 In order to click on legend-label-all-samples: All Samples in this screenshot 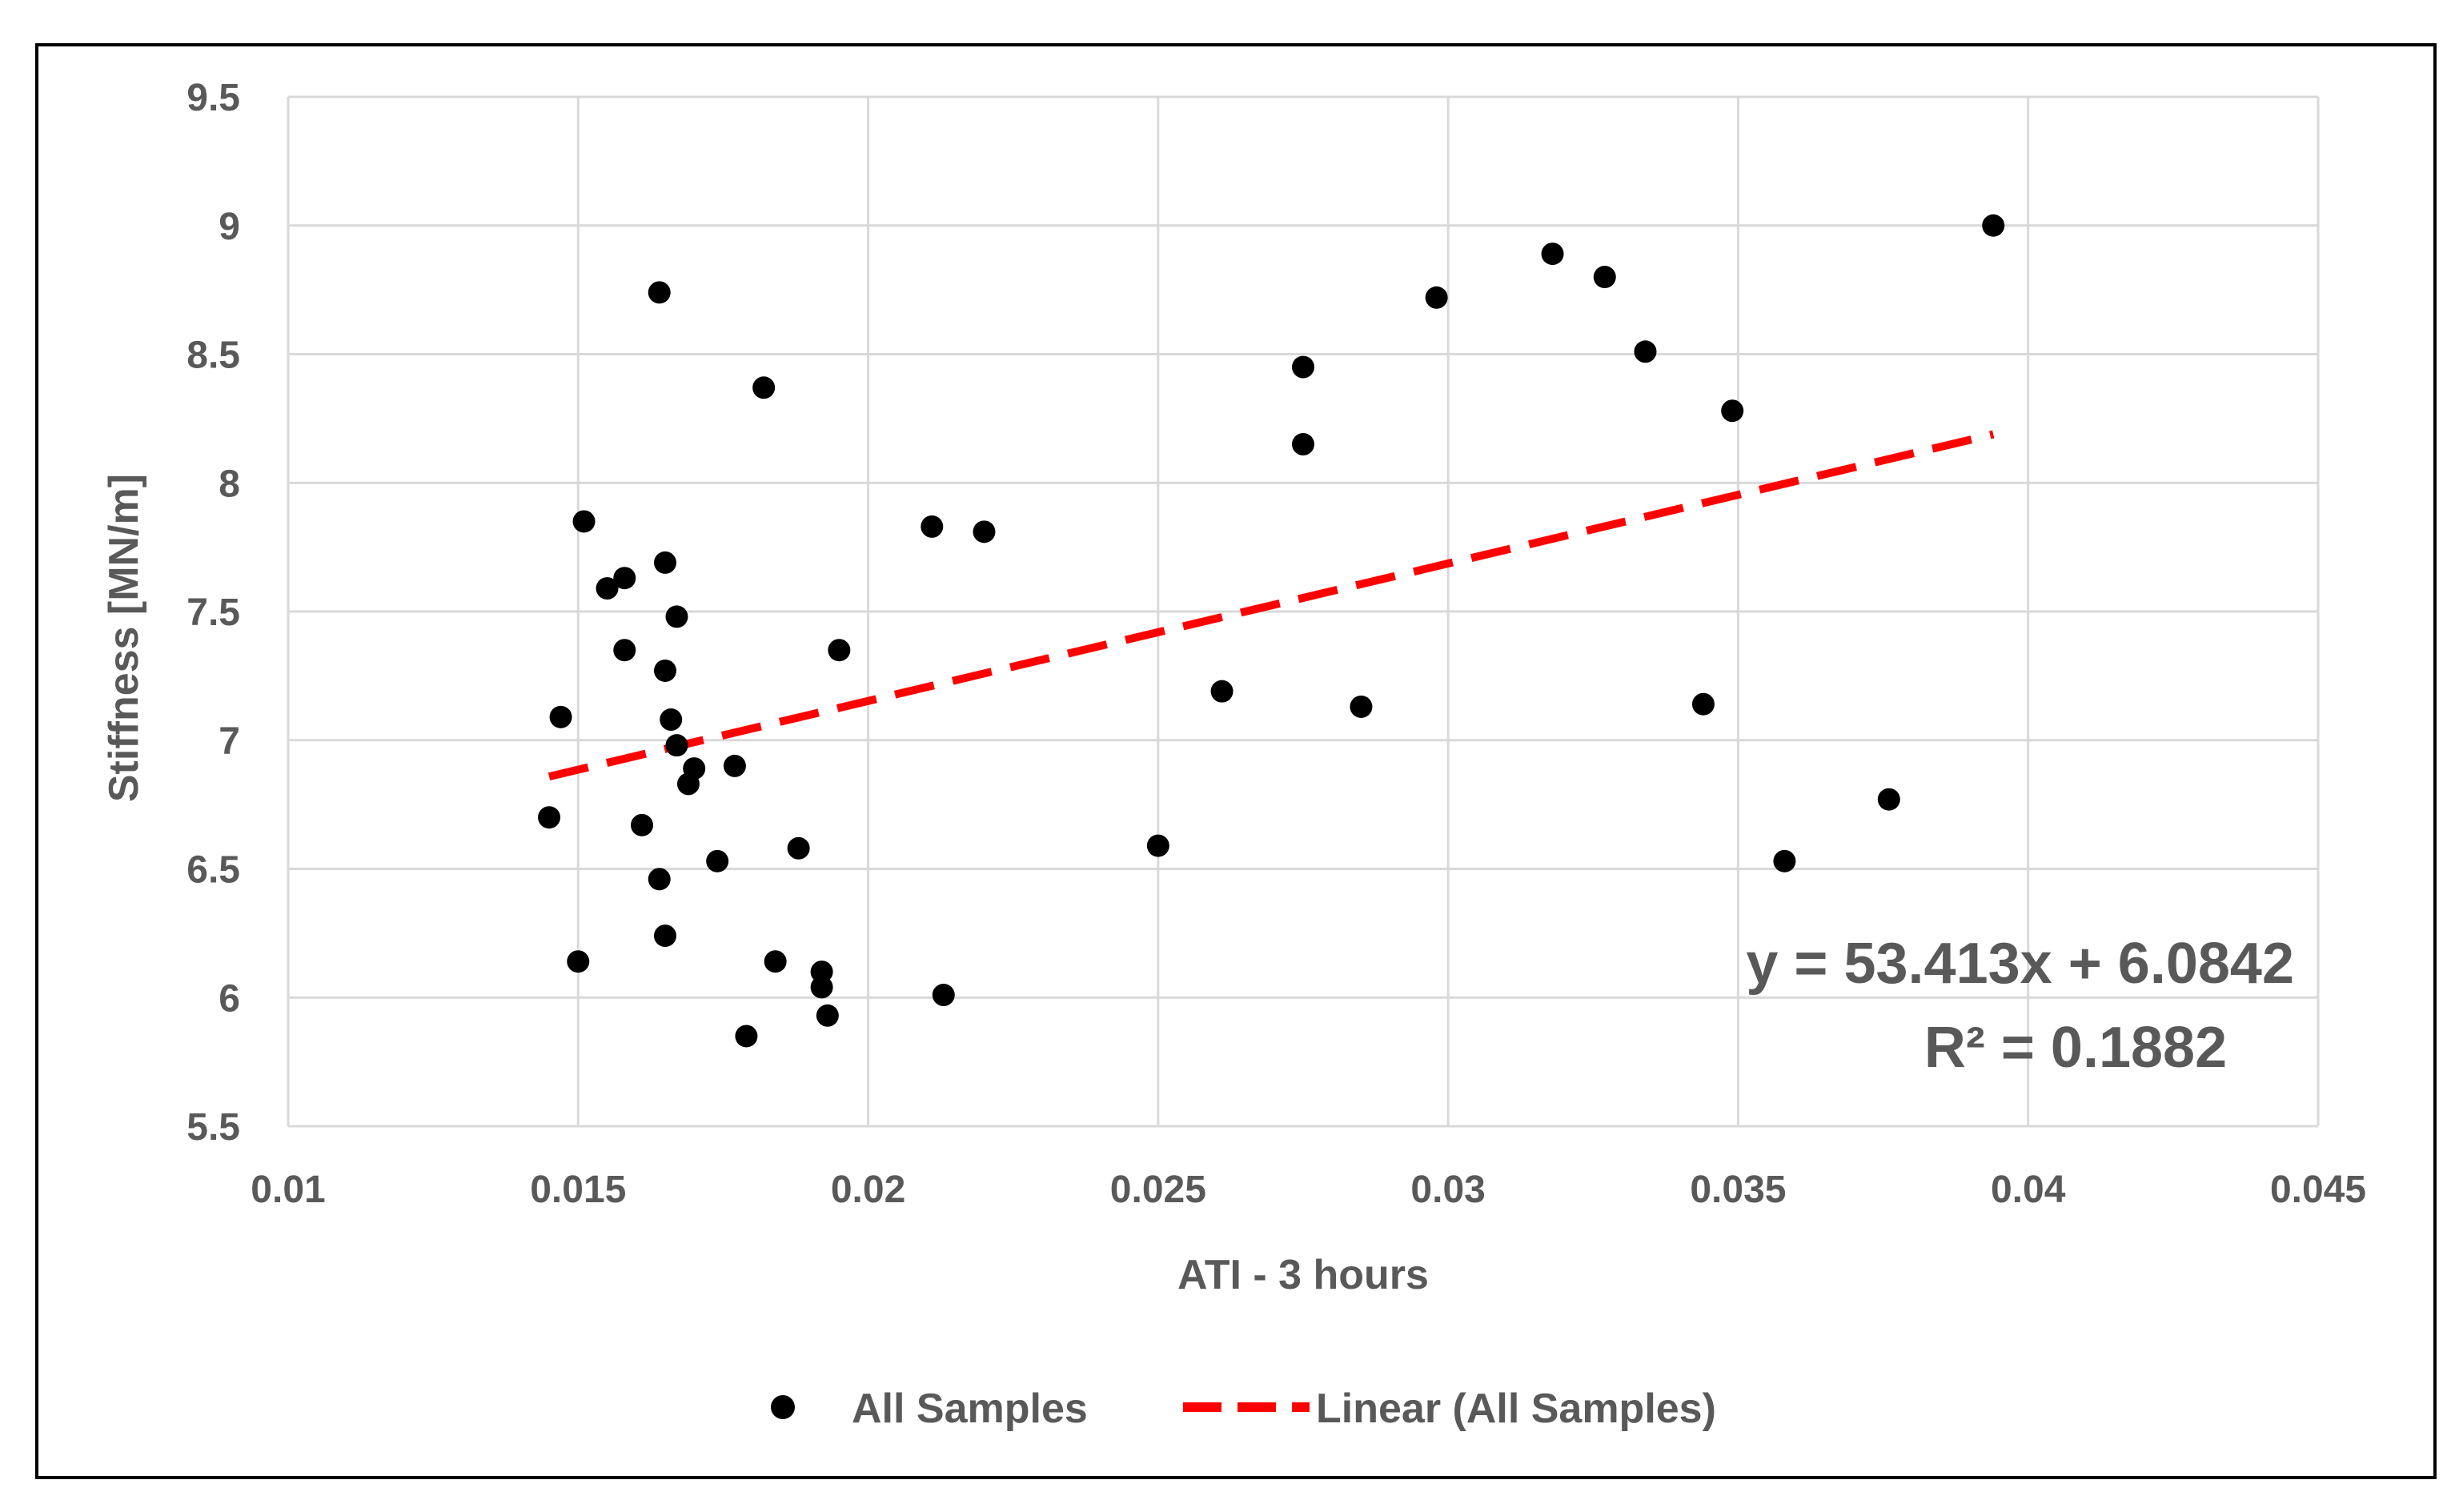, I will do `click(970, 1409)`.